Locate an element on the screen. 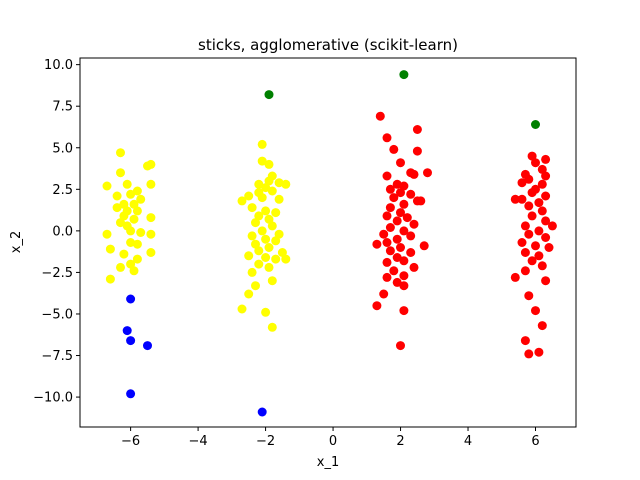  x-tick-label: 6 is located at coordinates (535, 441).